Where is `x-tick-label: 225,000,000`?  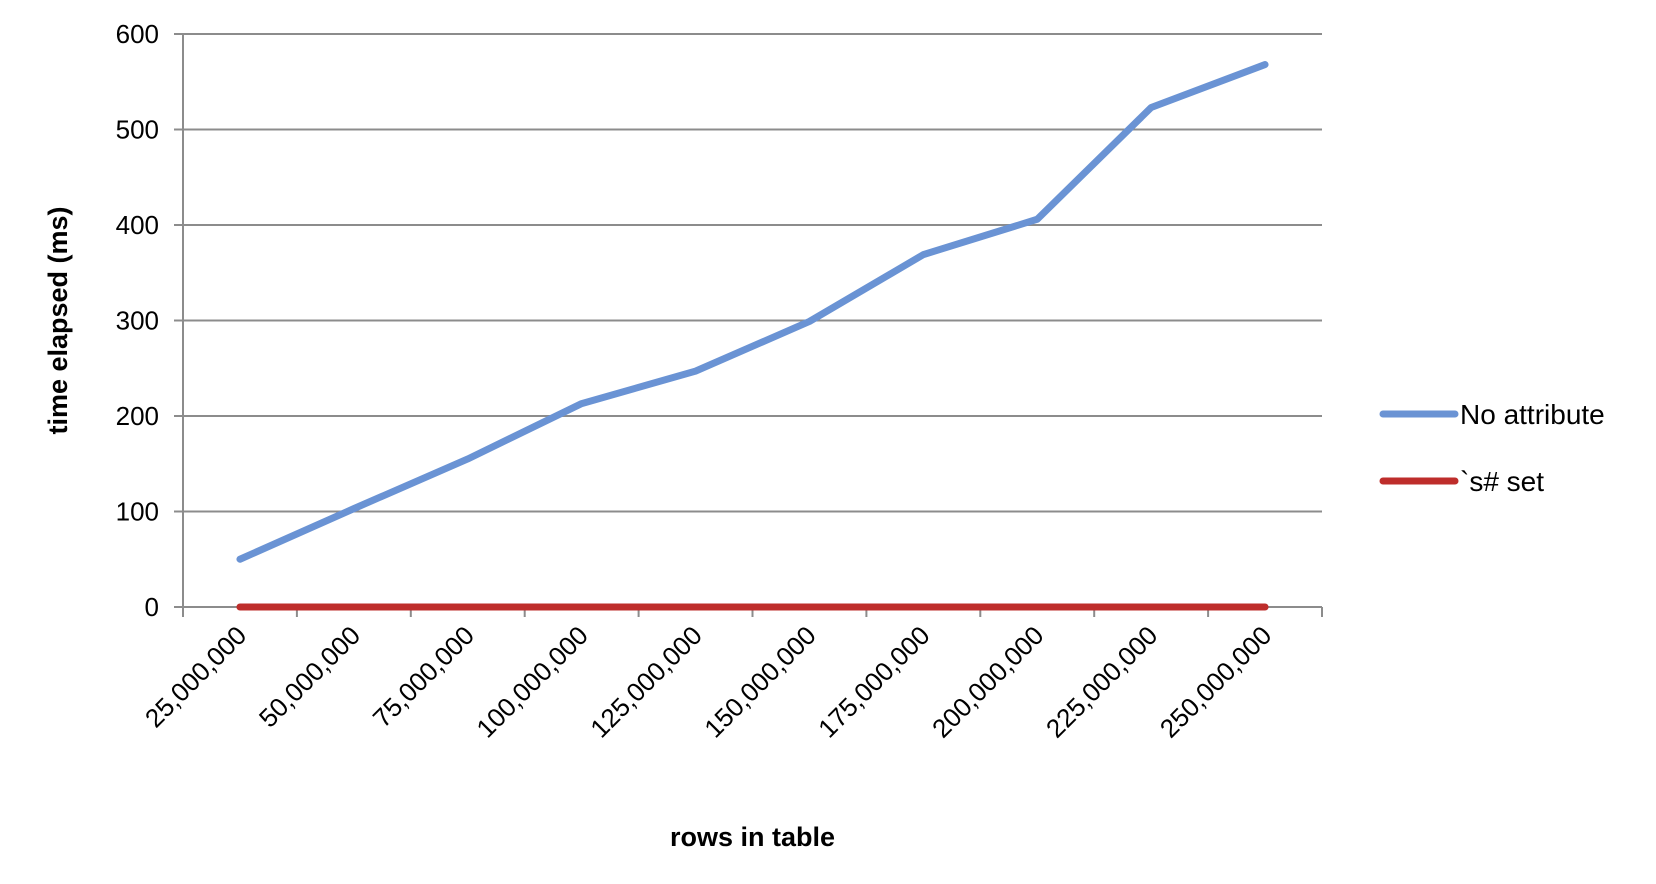 x-tick-label: 225,000,000 is located at coordinates (1101, 681).